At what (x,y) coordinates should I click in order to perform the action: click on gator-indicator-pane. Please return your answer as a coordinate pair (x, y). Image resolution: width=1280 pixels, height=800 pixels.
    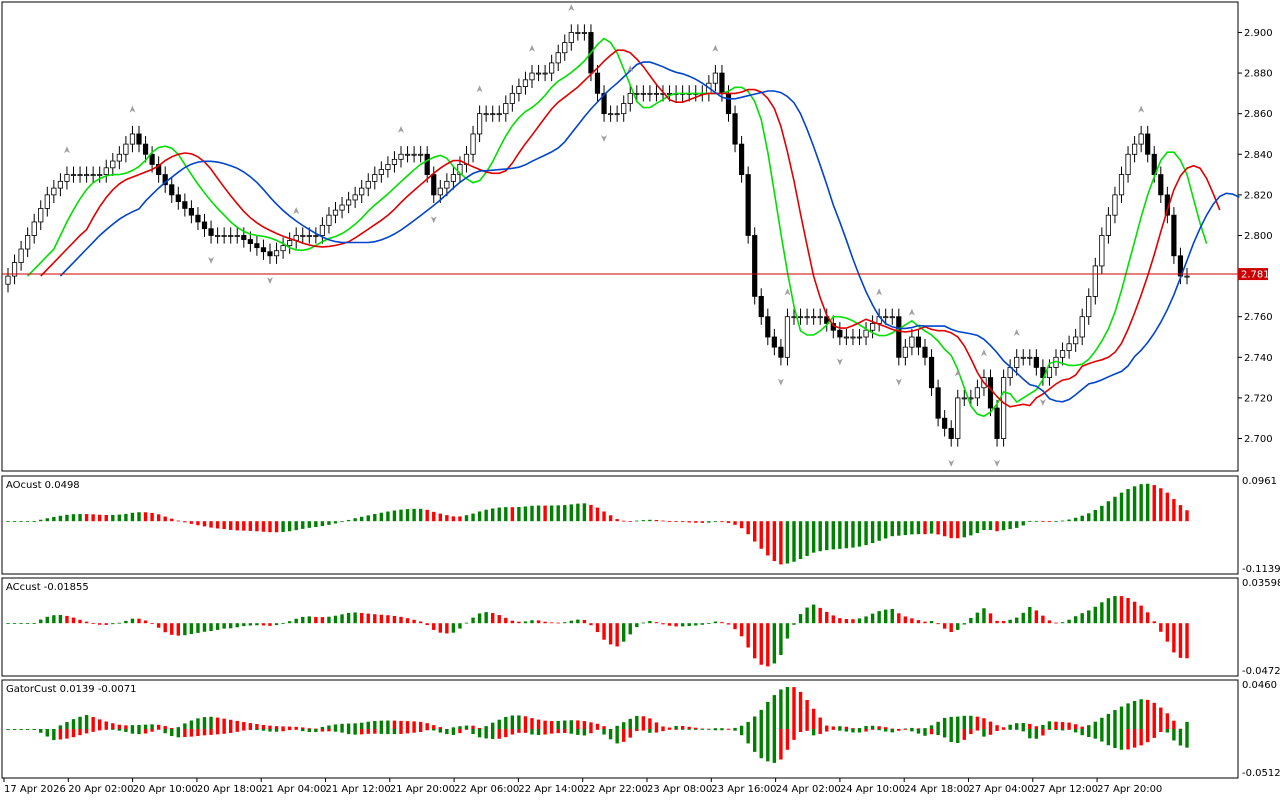
    Looking at the image, I should click on (620, 729).